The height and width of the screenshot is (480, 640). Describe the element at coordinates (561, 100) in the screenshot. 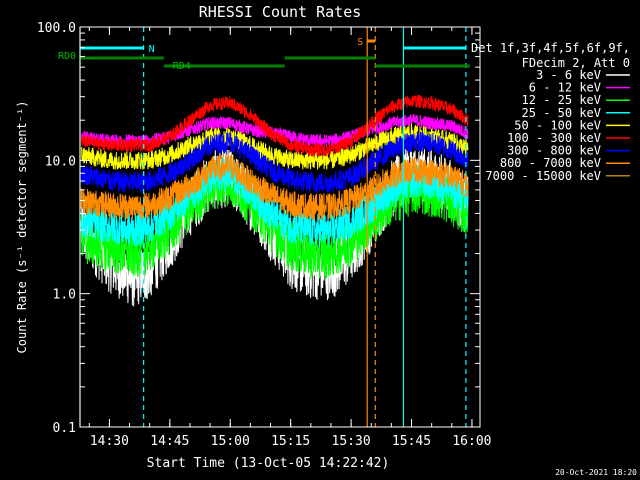

I see `legend-label-3: 12 - 25 keV` at that location.